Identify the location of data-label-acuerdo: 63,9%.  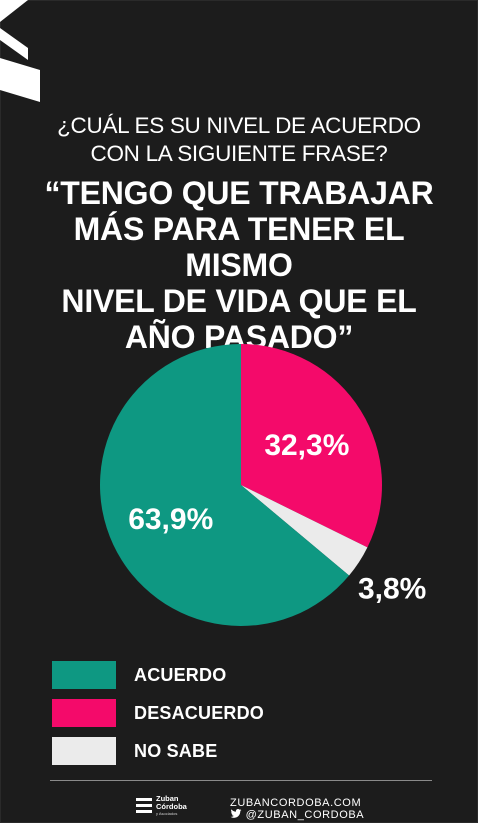
(170, 519).